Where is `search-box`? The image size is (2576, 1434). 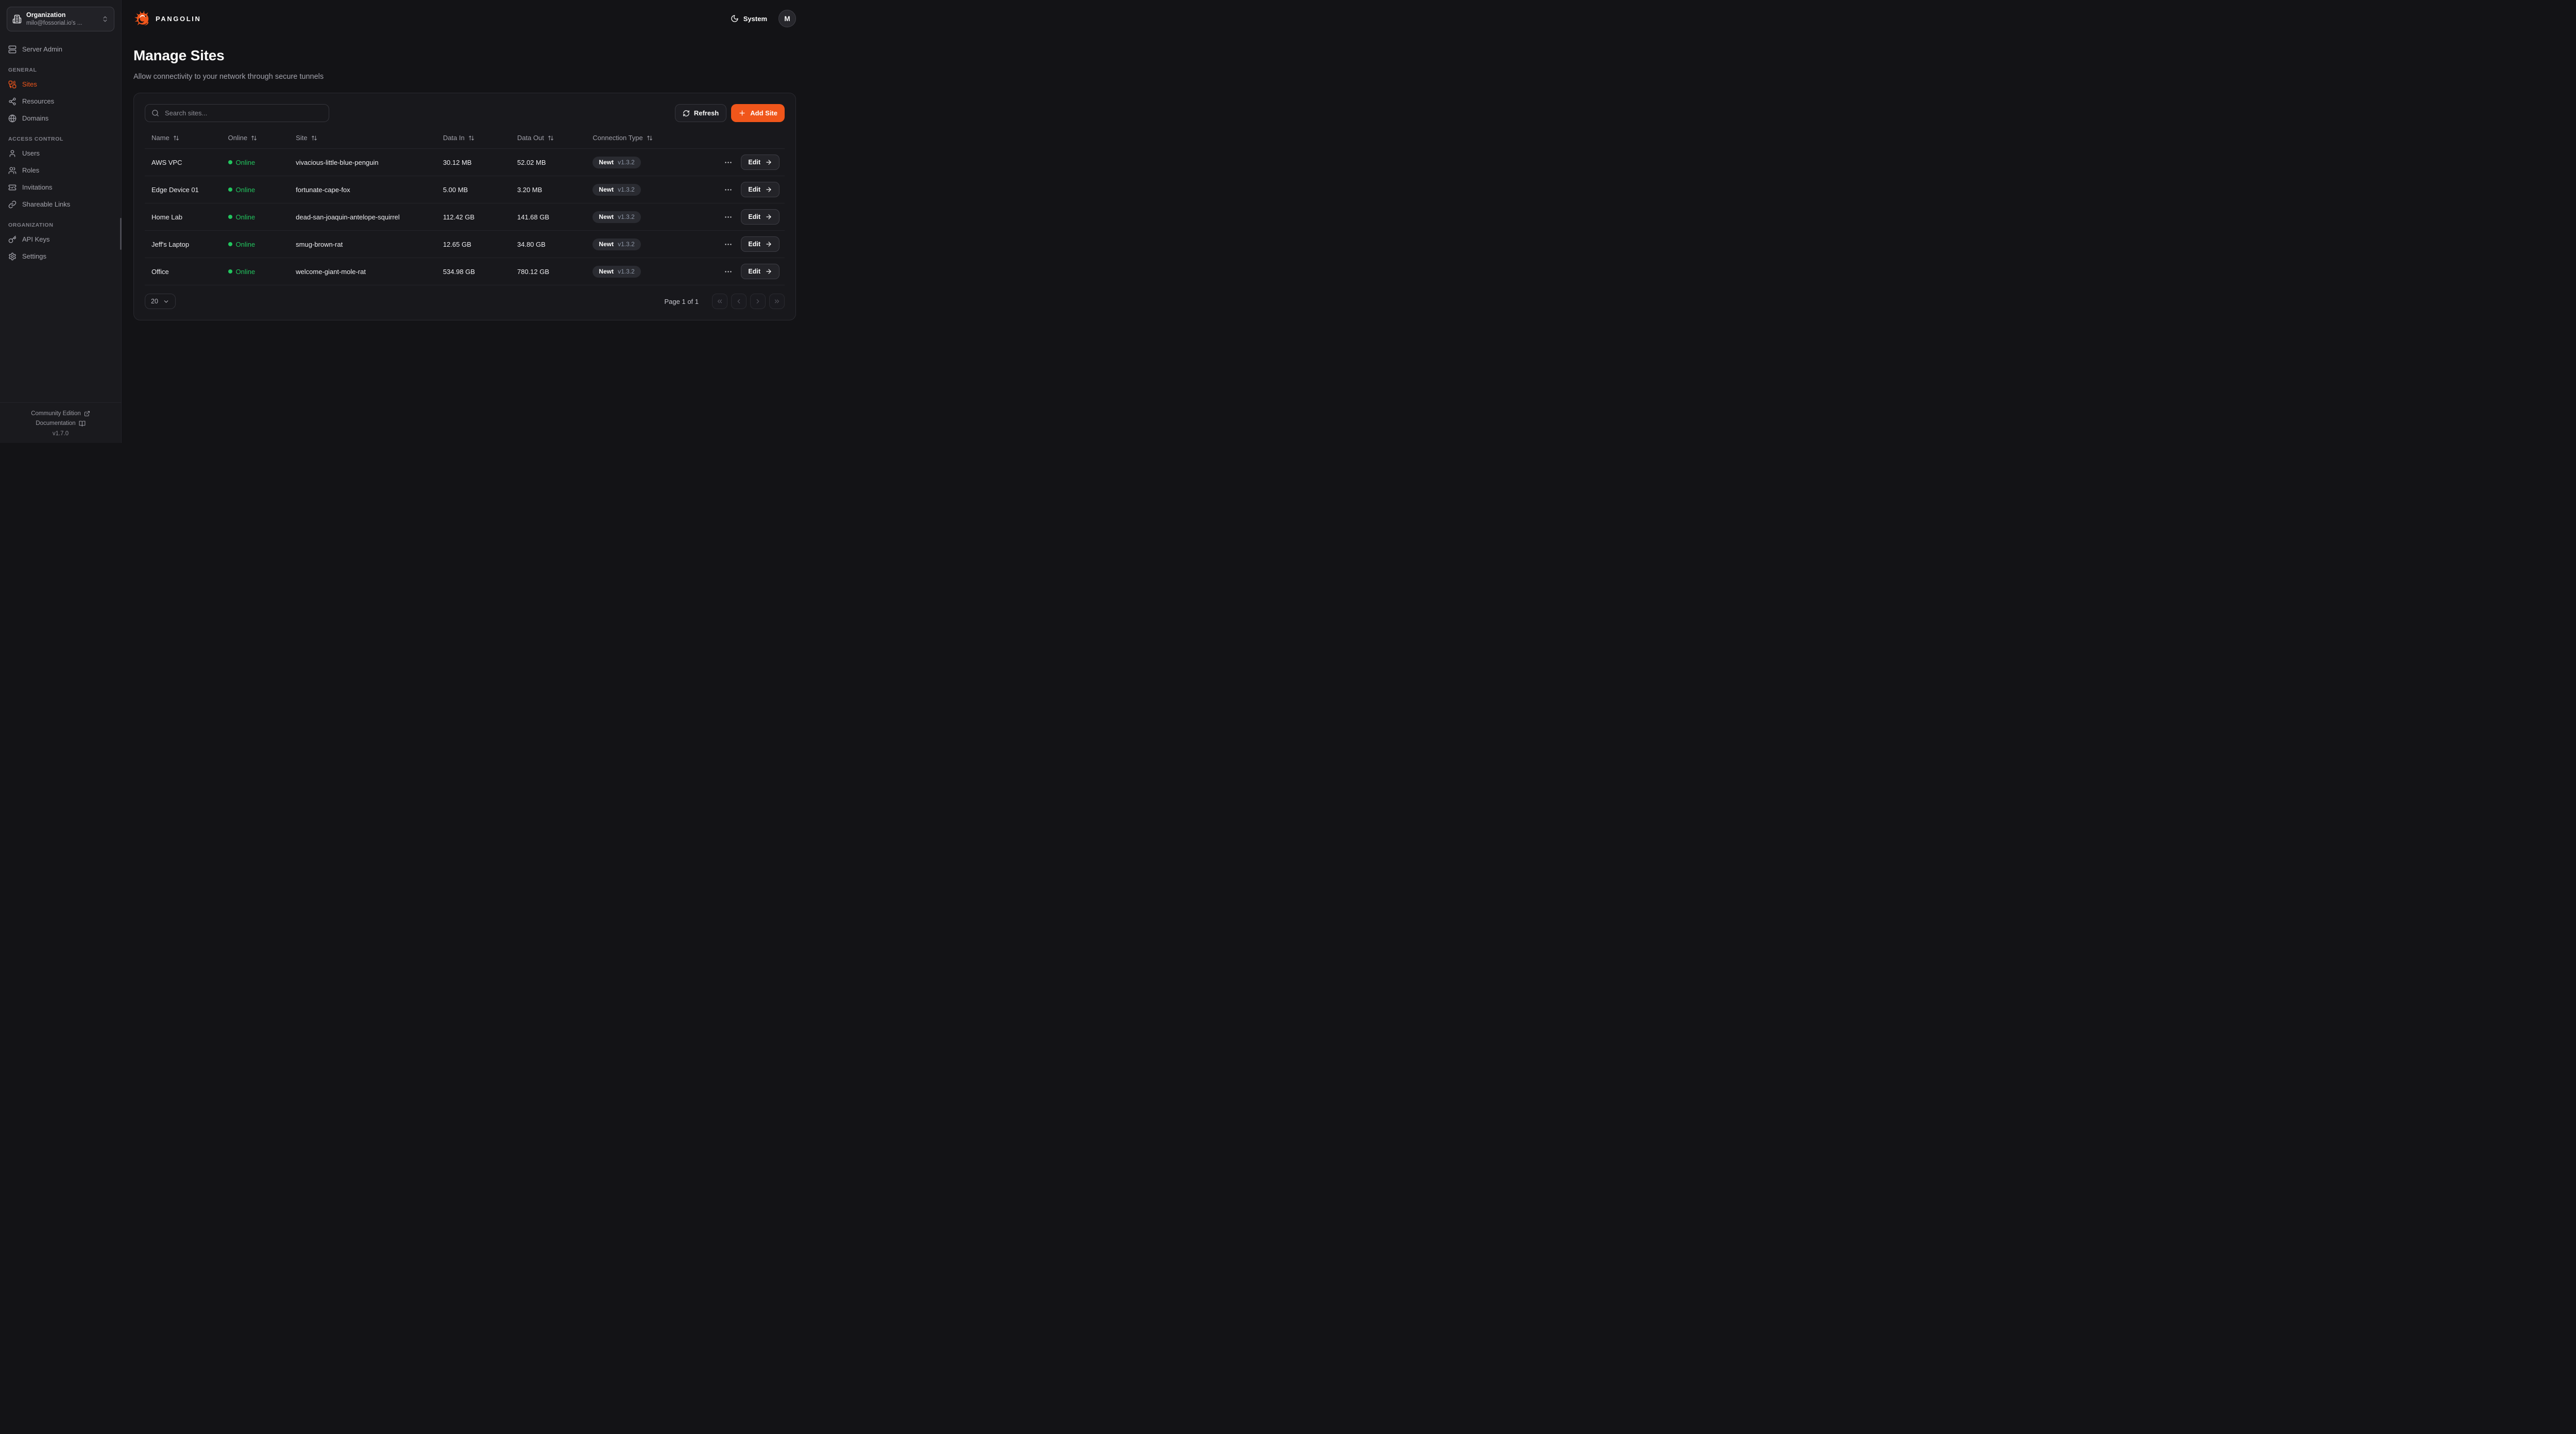
search-box is located at coordinates (237, 113).